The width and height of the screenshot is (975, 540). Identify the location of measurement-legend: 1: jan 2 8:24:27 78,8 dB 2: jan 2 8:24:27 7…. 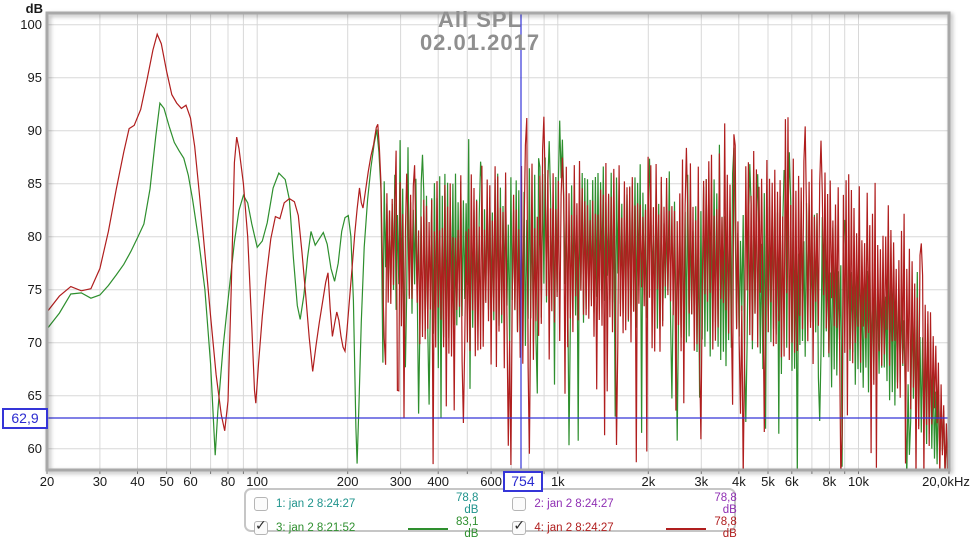
(490, 514).